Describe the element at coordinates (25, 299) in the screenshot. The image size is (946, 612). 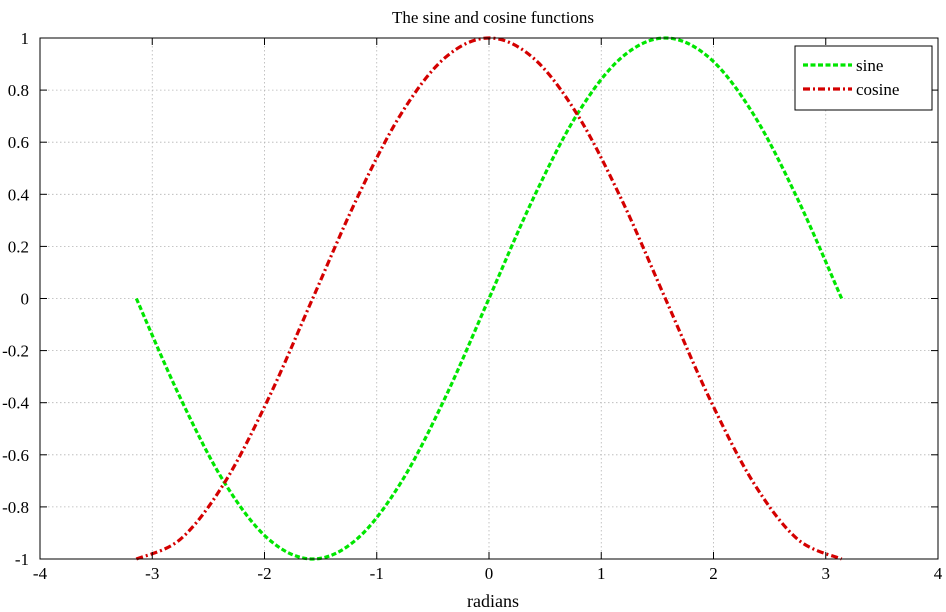
I see `y-tick-label: 0` at that location.